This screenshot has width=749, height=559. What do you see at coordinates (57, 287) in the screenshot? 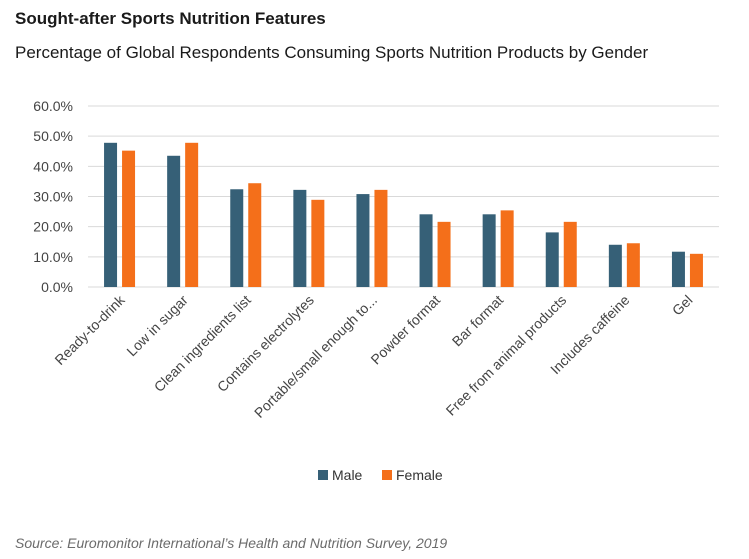
I see `y-tick-label: 0.0%` at bounding box center [57, 287].